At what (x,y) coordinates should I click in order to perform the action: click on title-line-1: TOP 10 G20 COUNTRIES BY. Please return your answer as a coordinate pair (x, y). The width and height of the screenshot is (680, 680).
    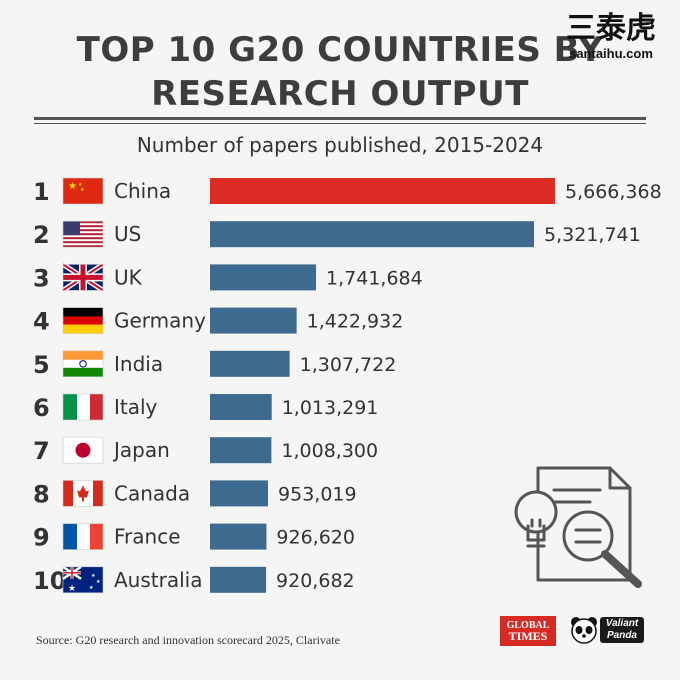
    Looking at the image, I should click on (340, 50).